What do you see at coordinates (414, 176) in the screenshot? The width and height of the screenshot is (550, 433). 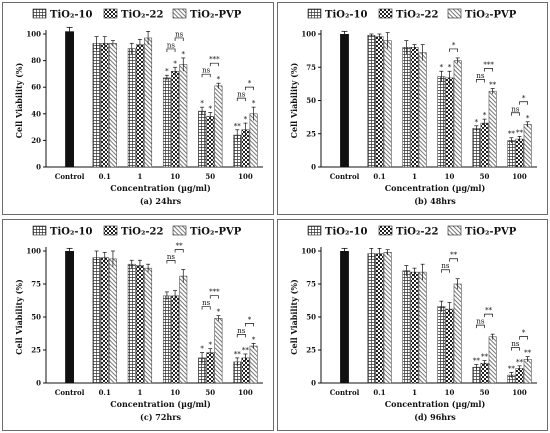 I see `x-tick-label: 1` at bounding box center [414, 176].